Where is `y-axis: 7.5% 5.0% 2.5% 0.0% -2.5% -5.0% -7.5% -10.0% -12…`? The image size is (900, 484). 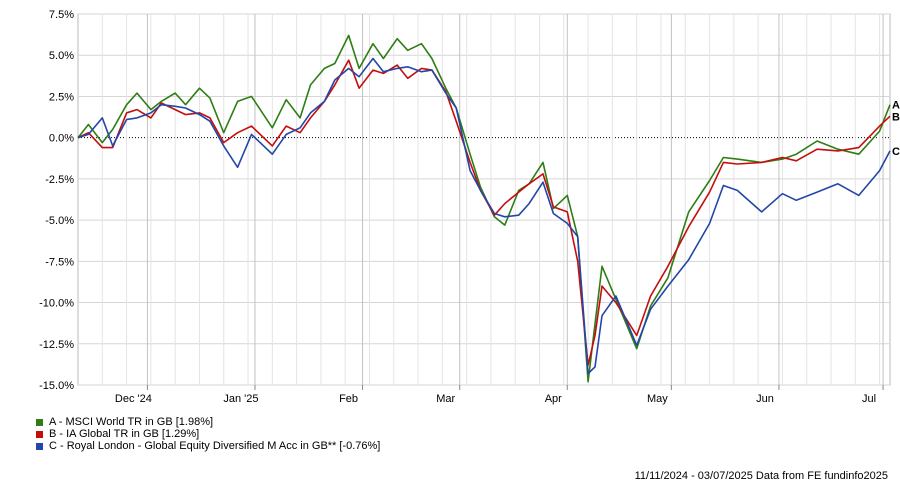
y-axis: 7.5% 5.0% 2.5% 0.0% -2.5% -5.0% -7.5% -10.0% -12… is located at coordinates (56, 200).